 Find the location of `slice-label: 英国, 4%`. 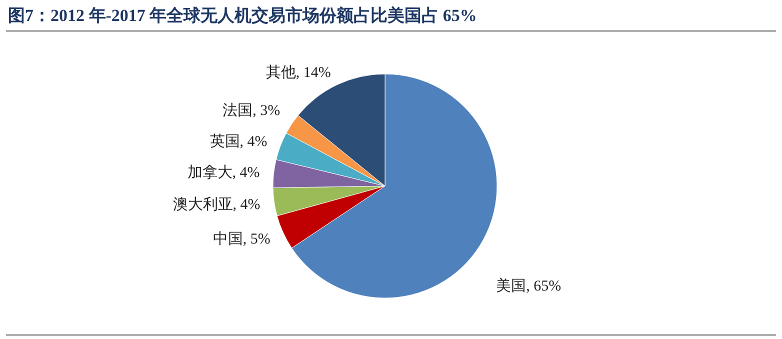

slice-label: 英国, 4% is located at coordinates (239, 141).